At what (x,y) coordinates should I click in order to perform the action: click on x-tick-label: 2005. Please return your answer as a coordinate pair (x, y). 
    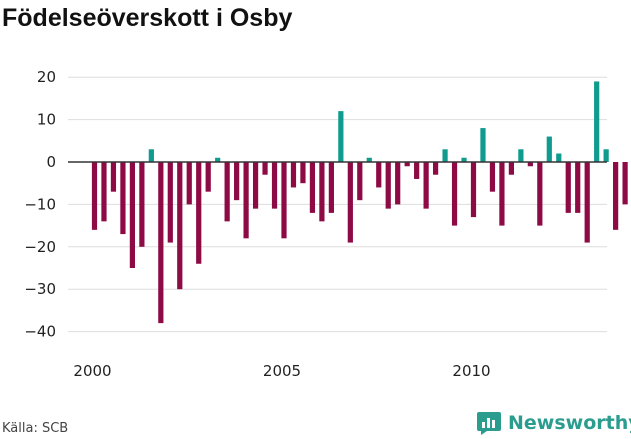
    Looking at the image, I should click on (282, 371).